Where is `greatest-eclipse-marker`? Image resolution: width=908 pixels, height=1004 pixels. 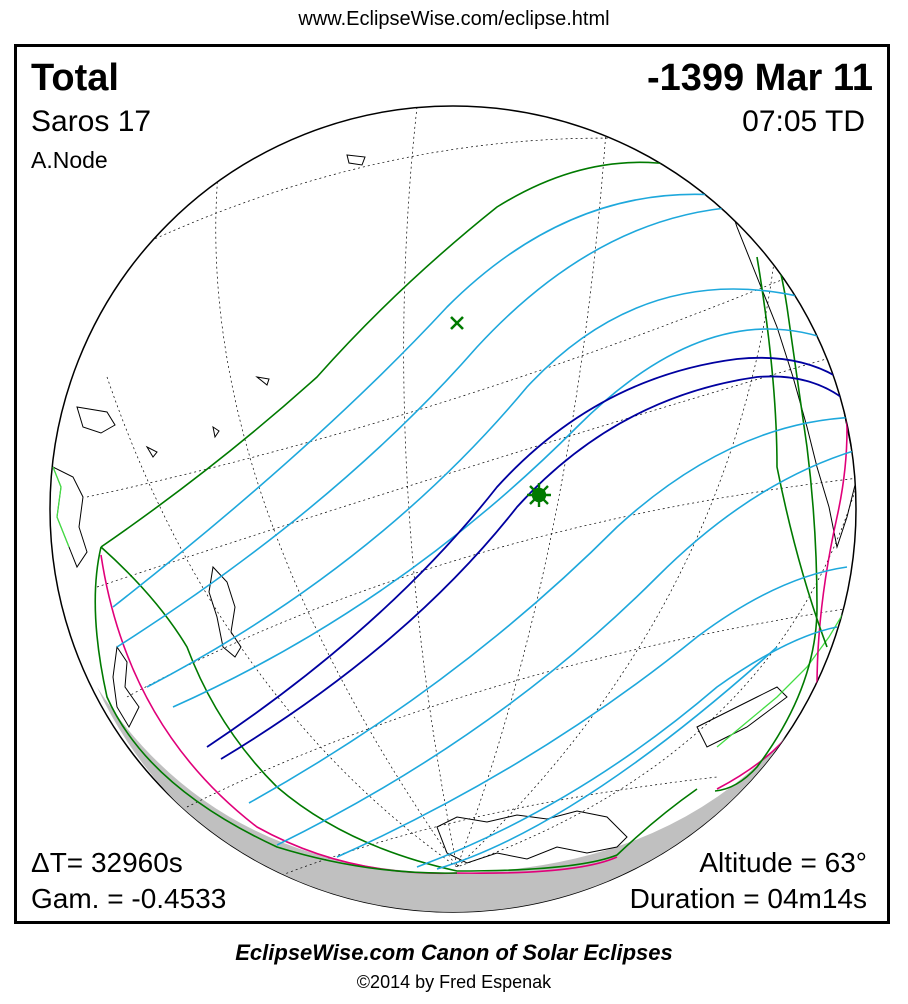 greatest-eclipse-marker is located at coordinates (539, 495).